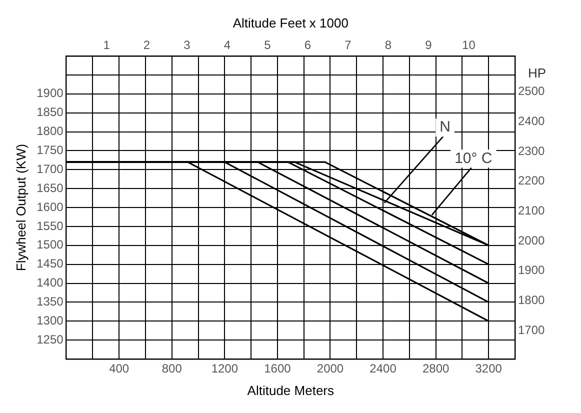 Image resolution: width=581 pixels, height=413 pixels. I want to click on y-tick-label: 1350, so click(50, 301).